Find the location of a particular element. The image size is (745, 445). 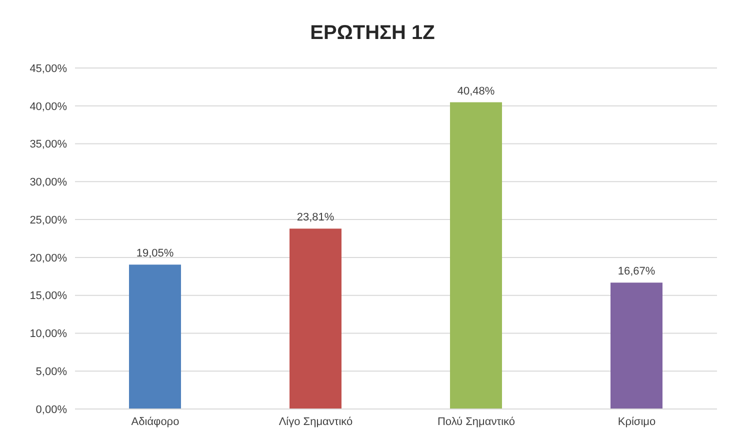

data-label: 23,81% is located at coordinates (315, 218).